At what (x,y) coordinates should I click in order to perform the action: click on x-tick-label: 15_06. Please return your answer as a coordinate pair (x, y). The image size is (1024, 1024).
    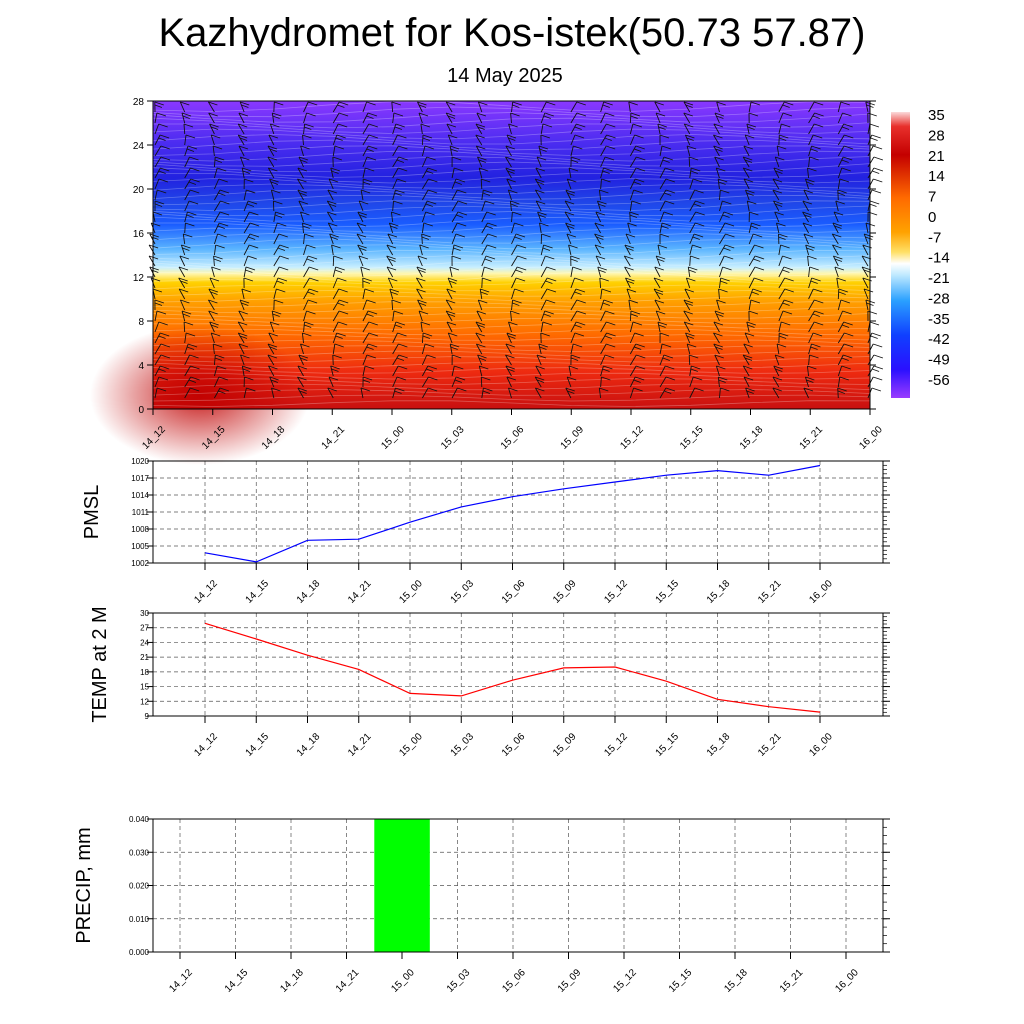
    Looking at the image, I should click on (514, 981).